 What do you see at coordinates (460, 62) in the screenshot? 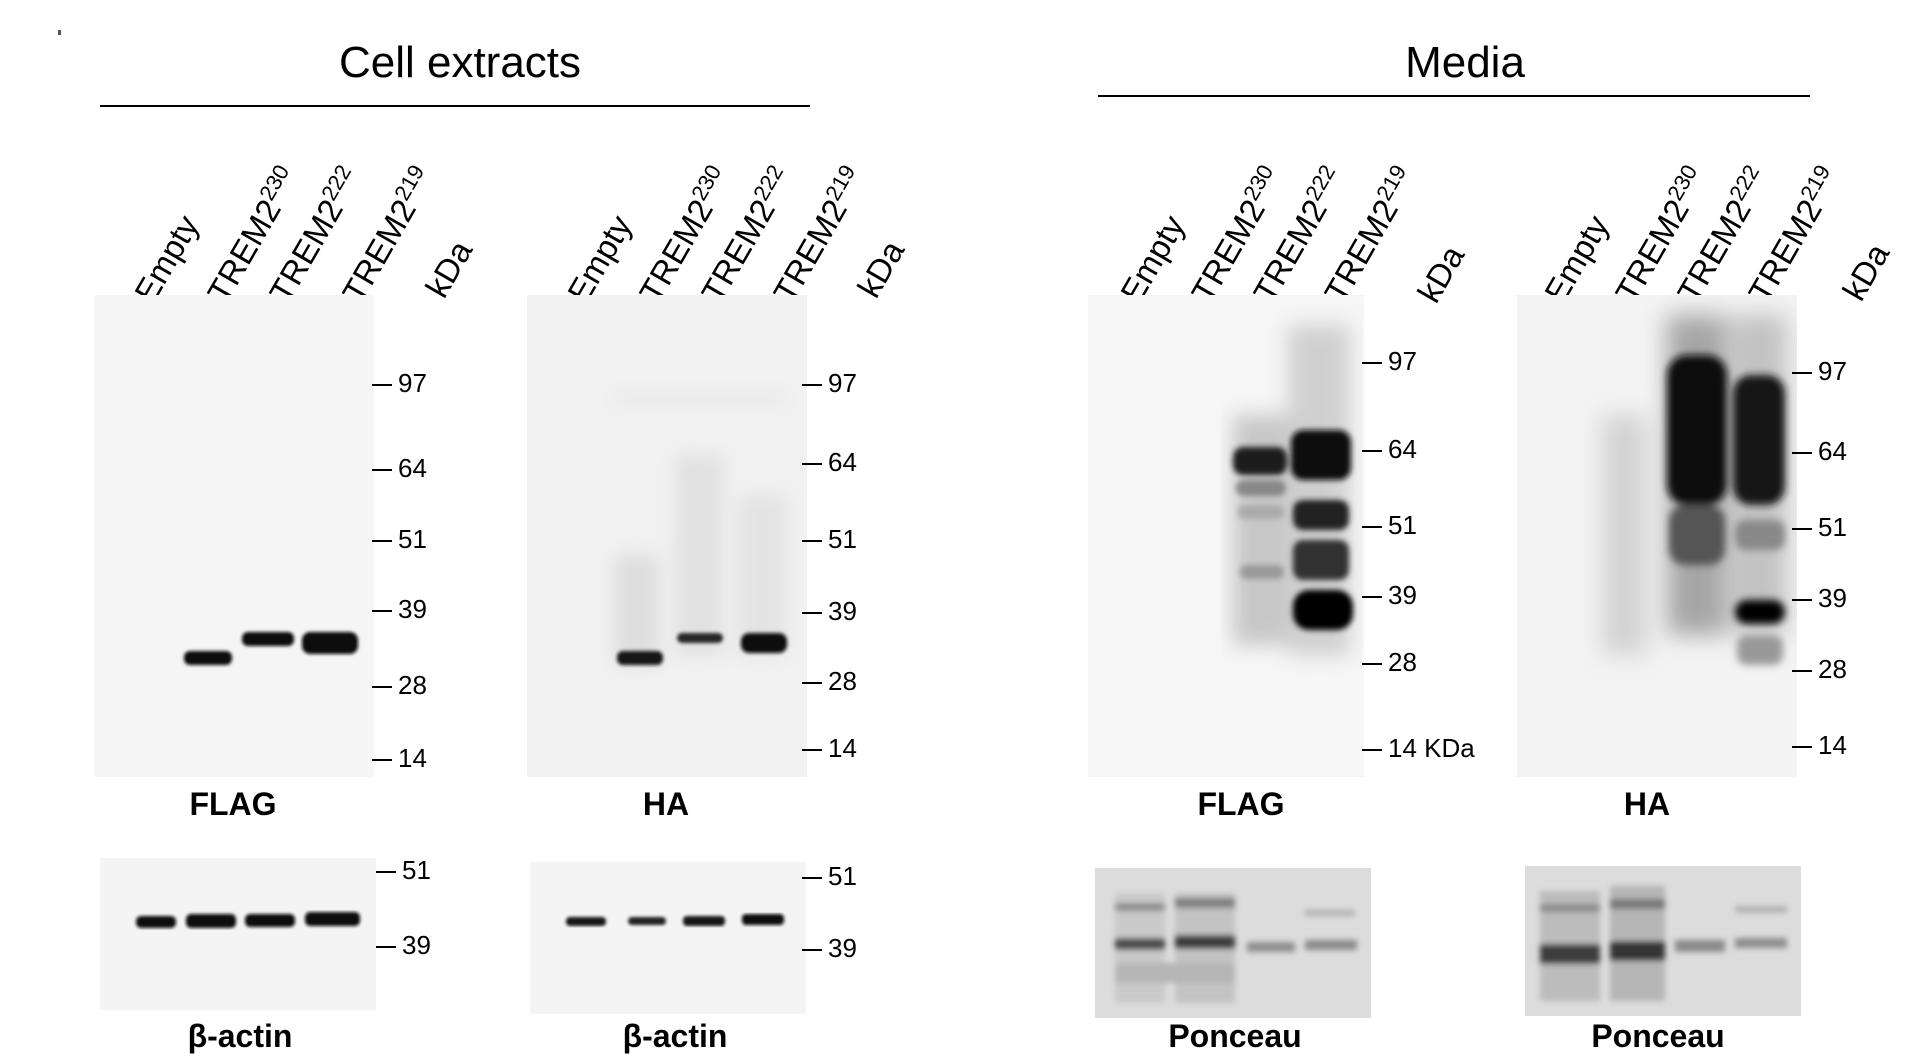
I see `cell-extracts-title: Cell extracts` at bounding box center [460, 62].